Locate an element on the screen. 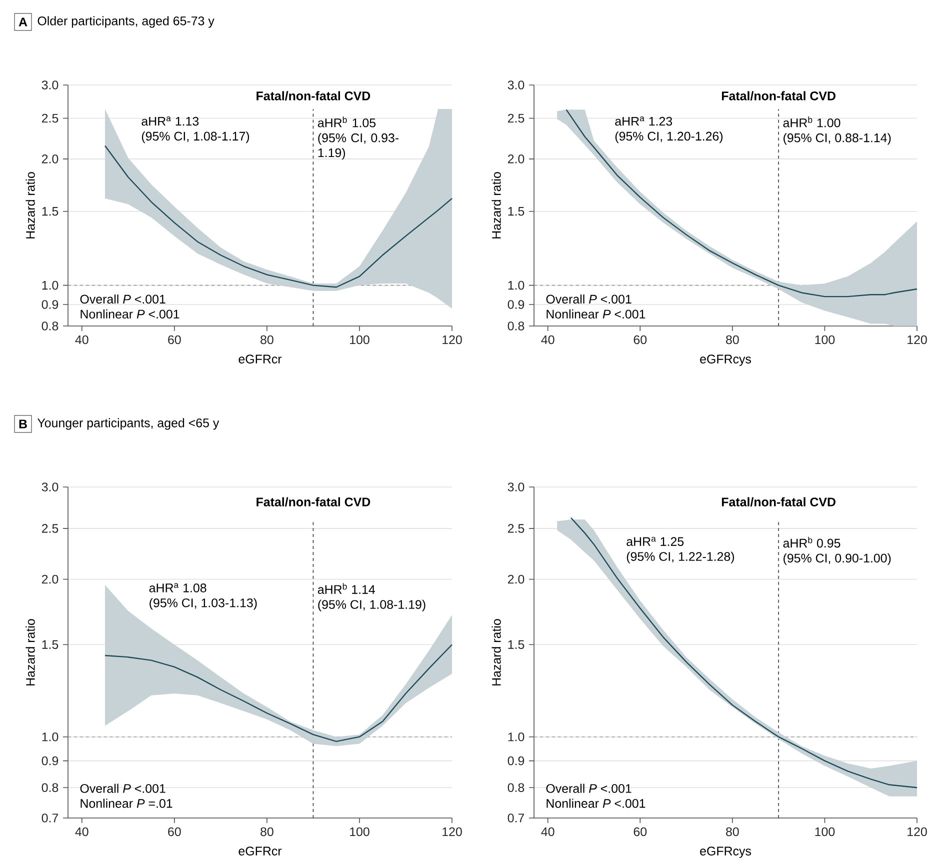 Image resolution: width=930 pixels, height=867 pixels. annotation: aHR$^{b}$ 1.14 is located at coordinates (346, 588).